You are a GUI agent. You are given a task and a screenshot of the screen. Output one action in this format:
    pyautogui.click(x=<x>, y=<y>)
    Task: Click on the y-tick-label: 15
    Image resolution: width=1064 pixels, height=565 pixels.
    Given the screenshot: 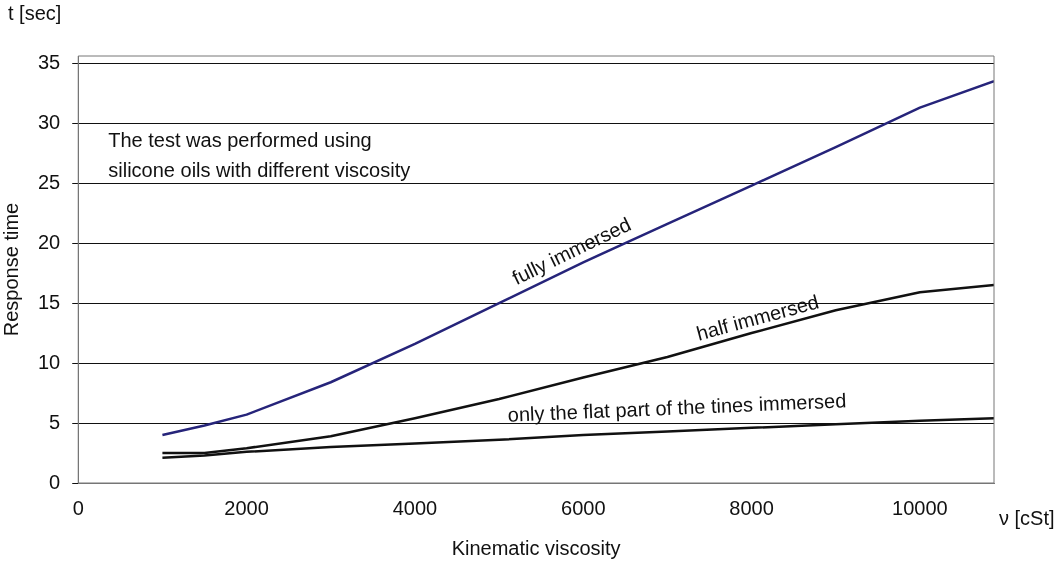 What is the action you would take?
    pyautogui.click(x=49, y=301)
    